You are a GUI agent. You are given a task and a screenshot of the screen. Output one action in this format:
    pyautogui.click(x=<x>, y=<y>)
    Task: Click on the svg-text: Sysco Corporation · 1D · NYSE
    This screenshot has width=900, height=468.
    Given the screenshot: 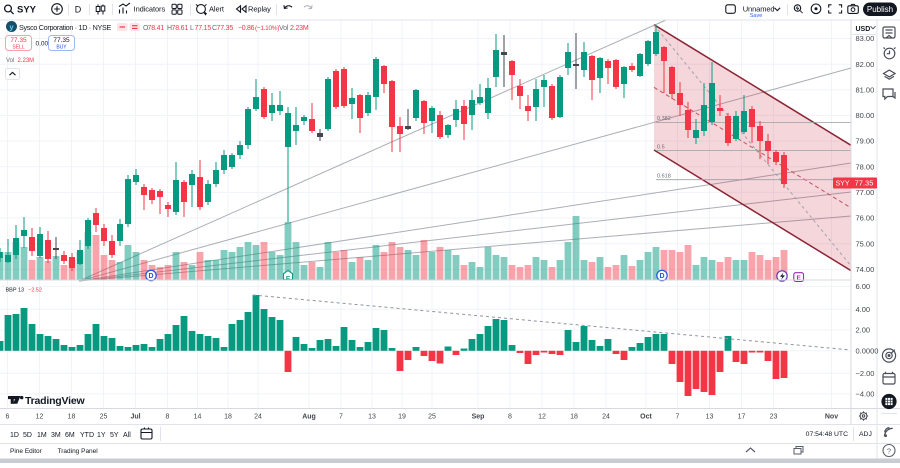 What is the action you would take?
    pyautogui.click(x=65, y=27)
    